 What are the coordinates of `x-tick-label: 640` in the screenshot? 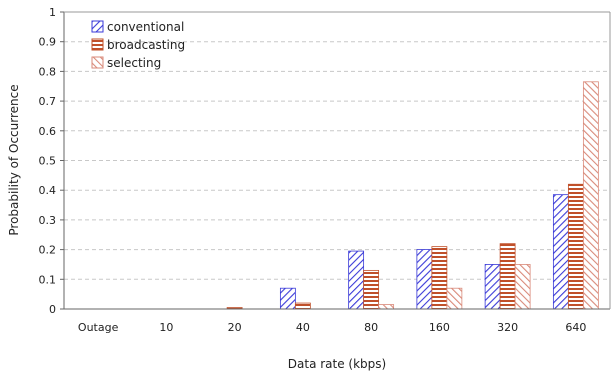 It's located at (575, 327).